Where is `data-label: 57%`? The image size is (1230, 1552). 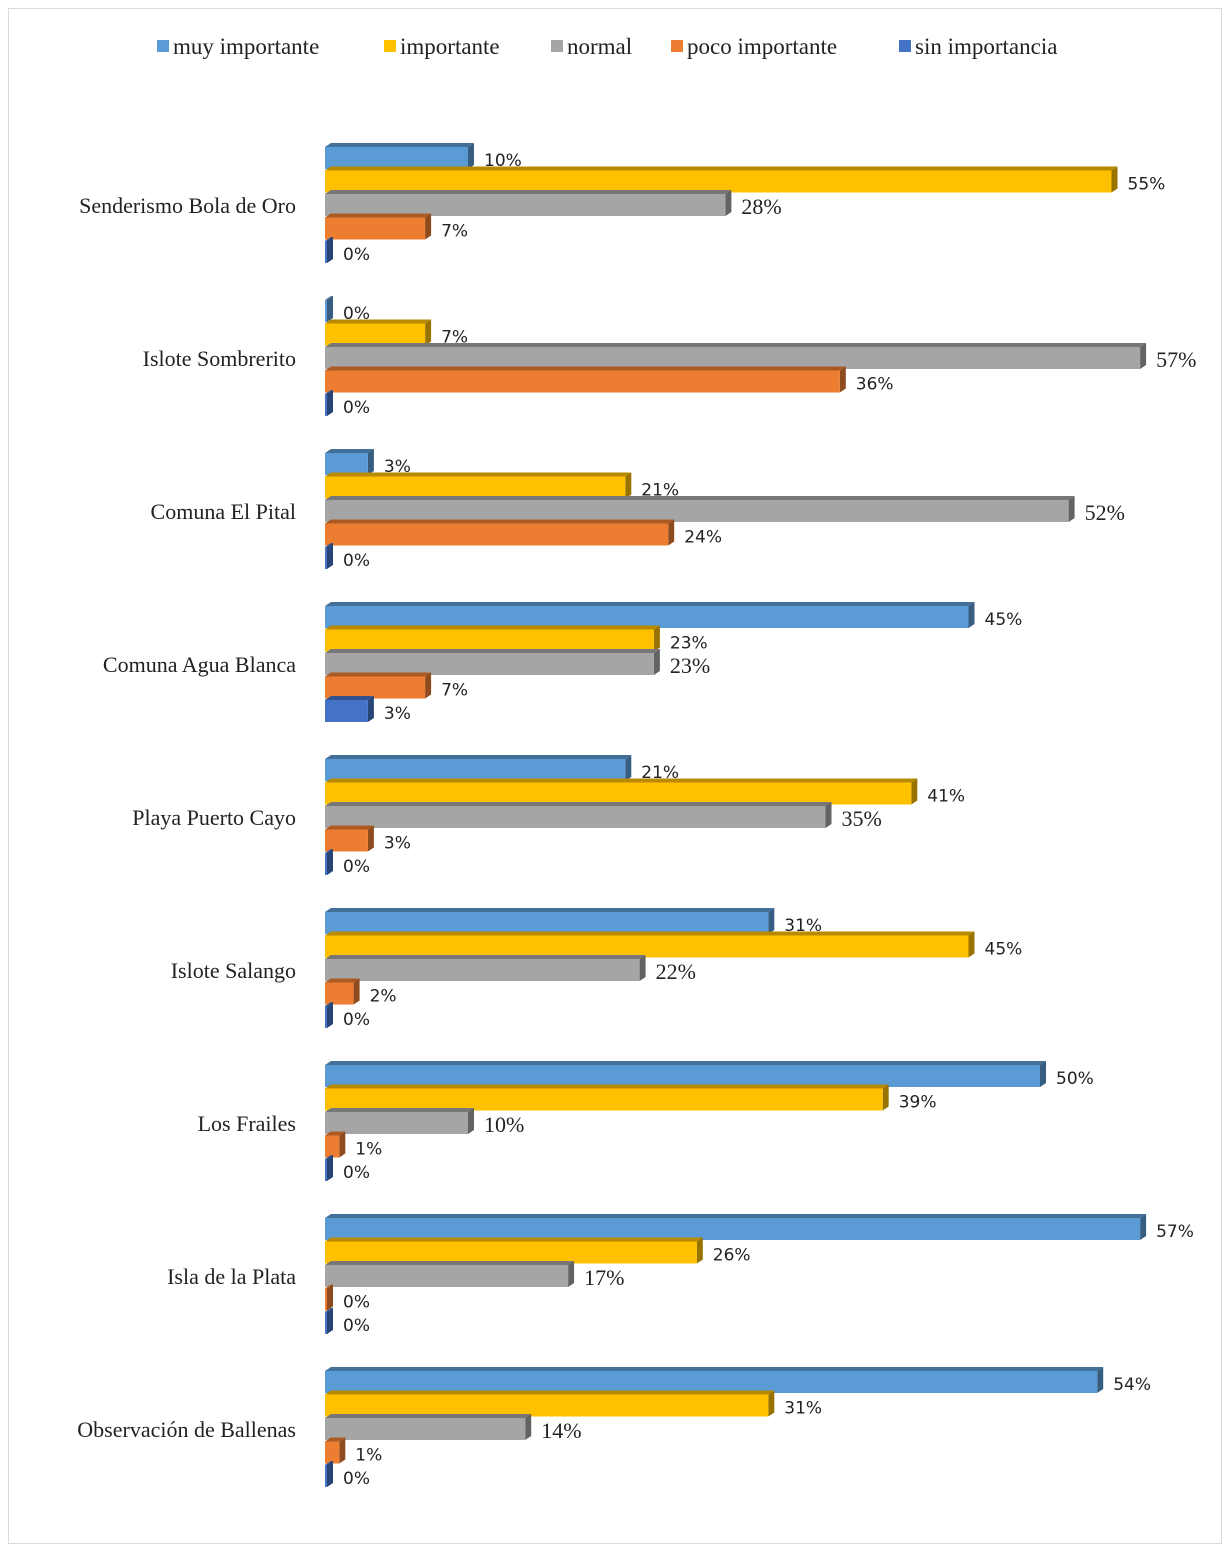 data-label: 57% is located at coordinates (1175, 1232).